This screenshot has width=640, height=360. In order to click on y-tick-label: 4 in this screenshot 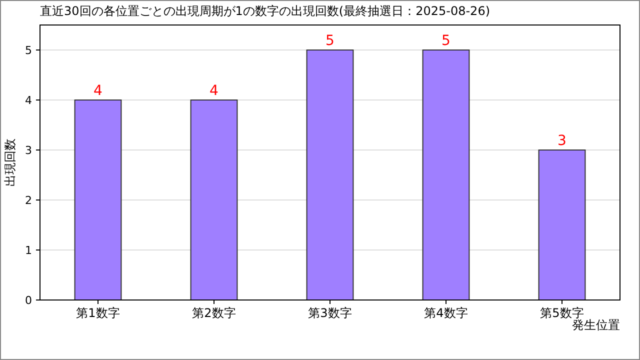, I will do `click(28, 100)`.